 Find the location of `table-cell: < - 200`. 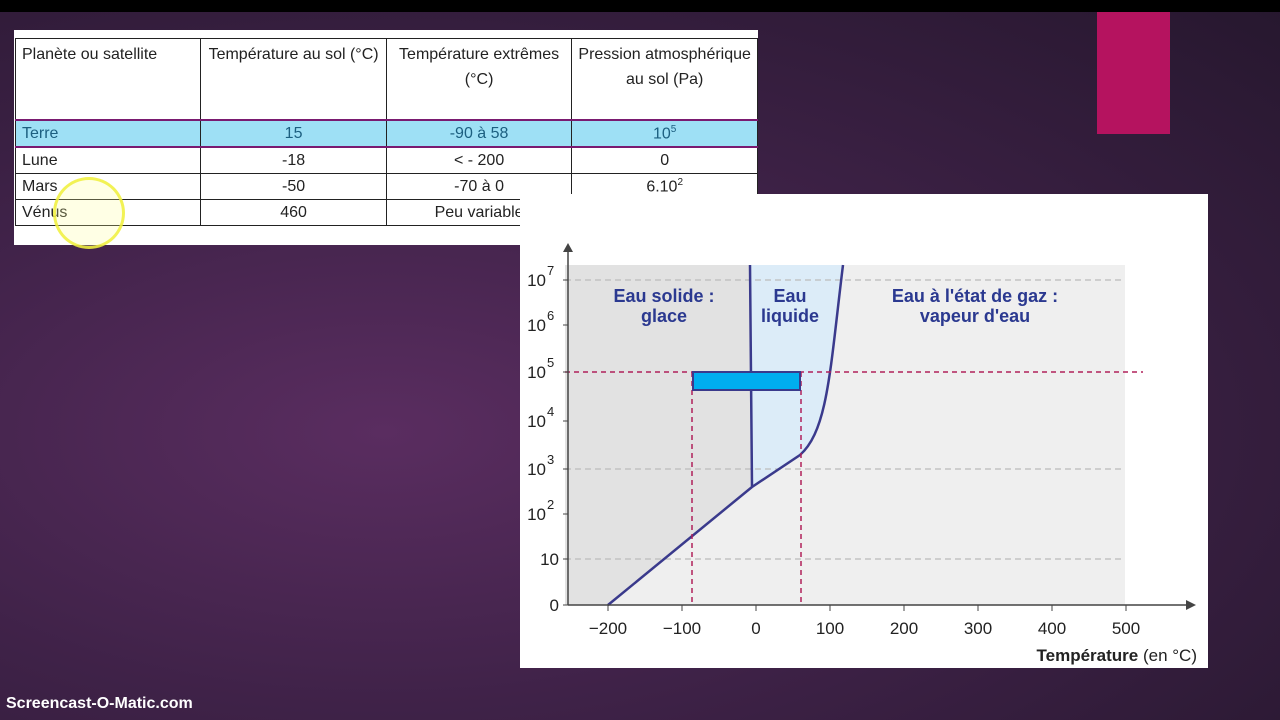

table-cell: < - 200 is located at coordinates (479, 160).